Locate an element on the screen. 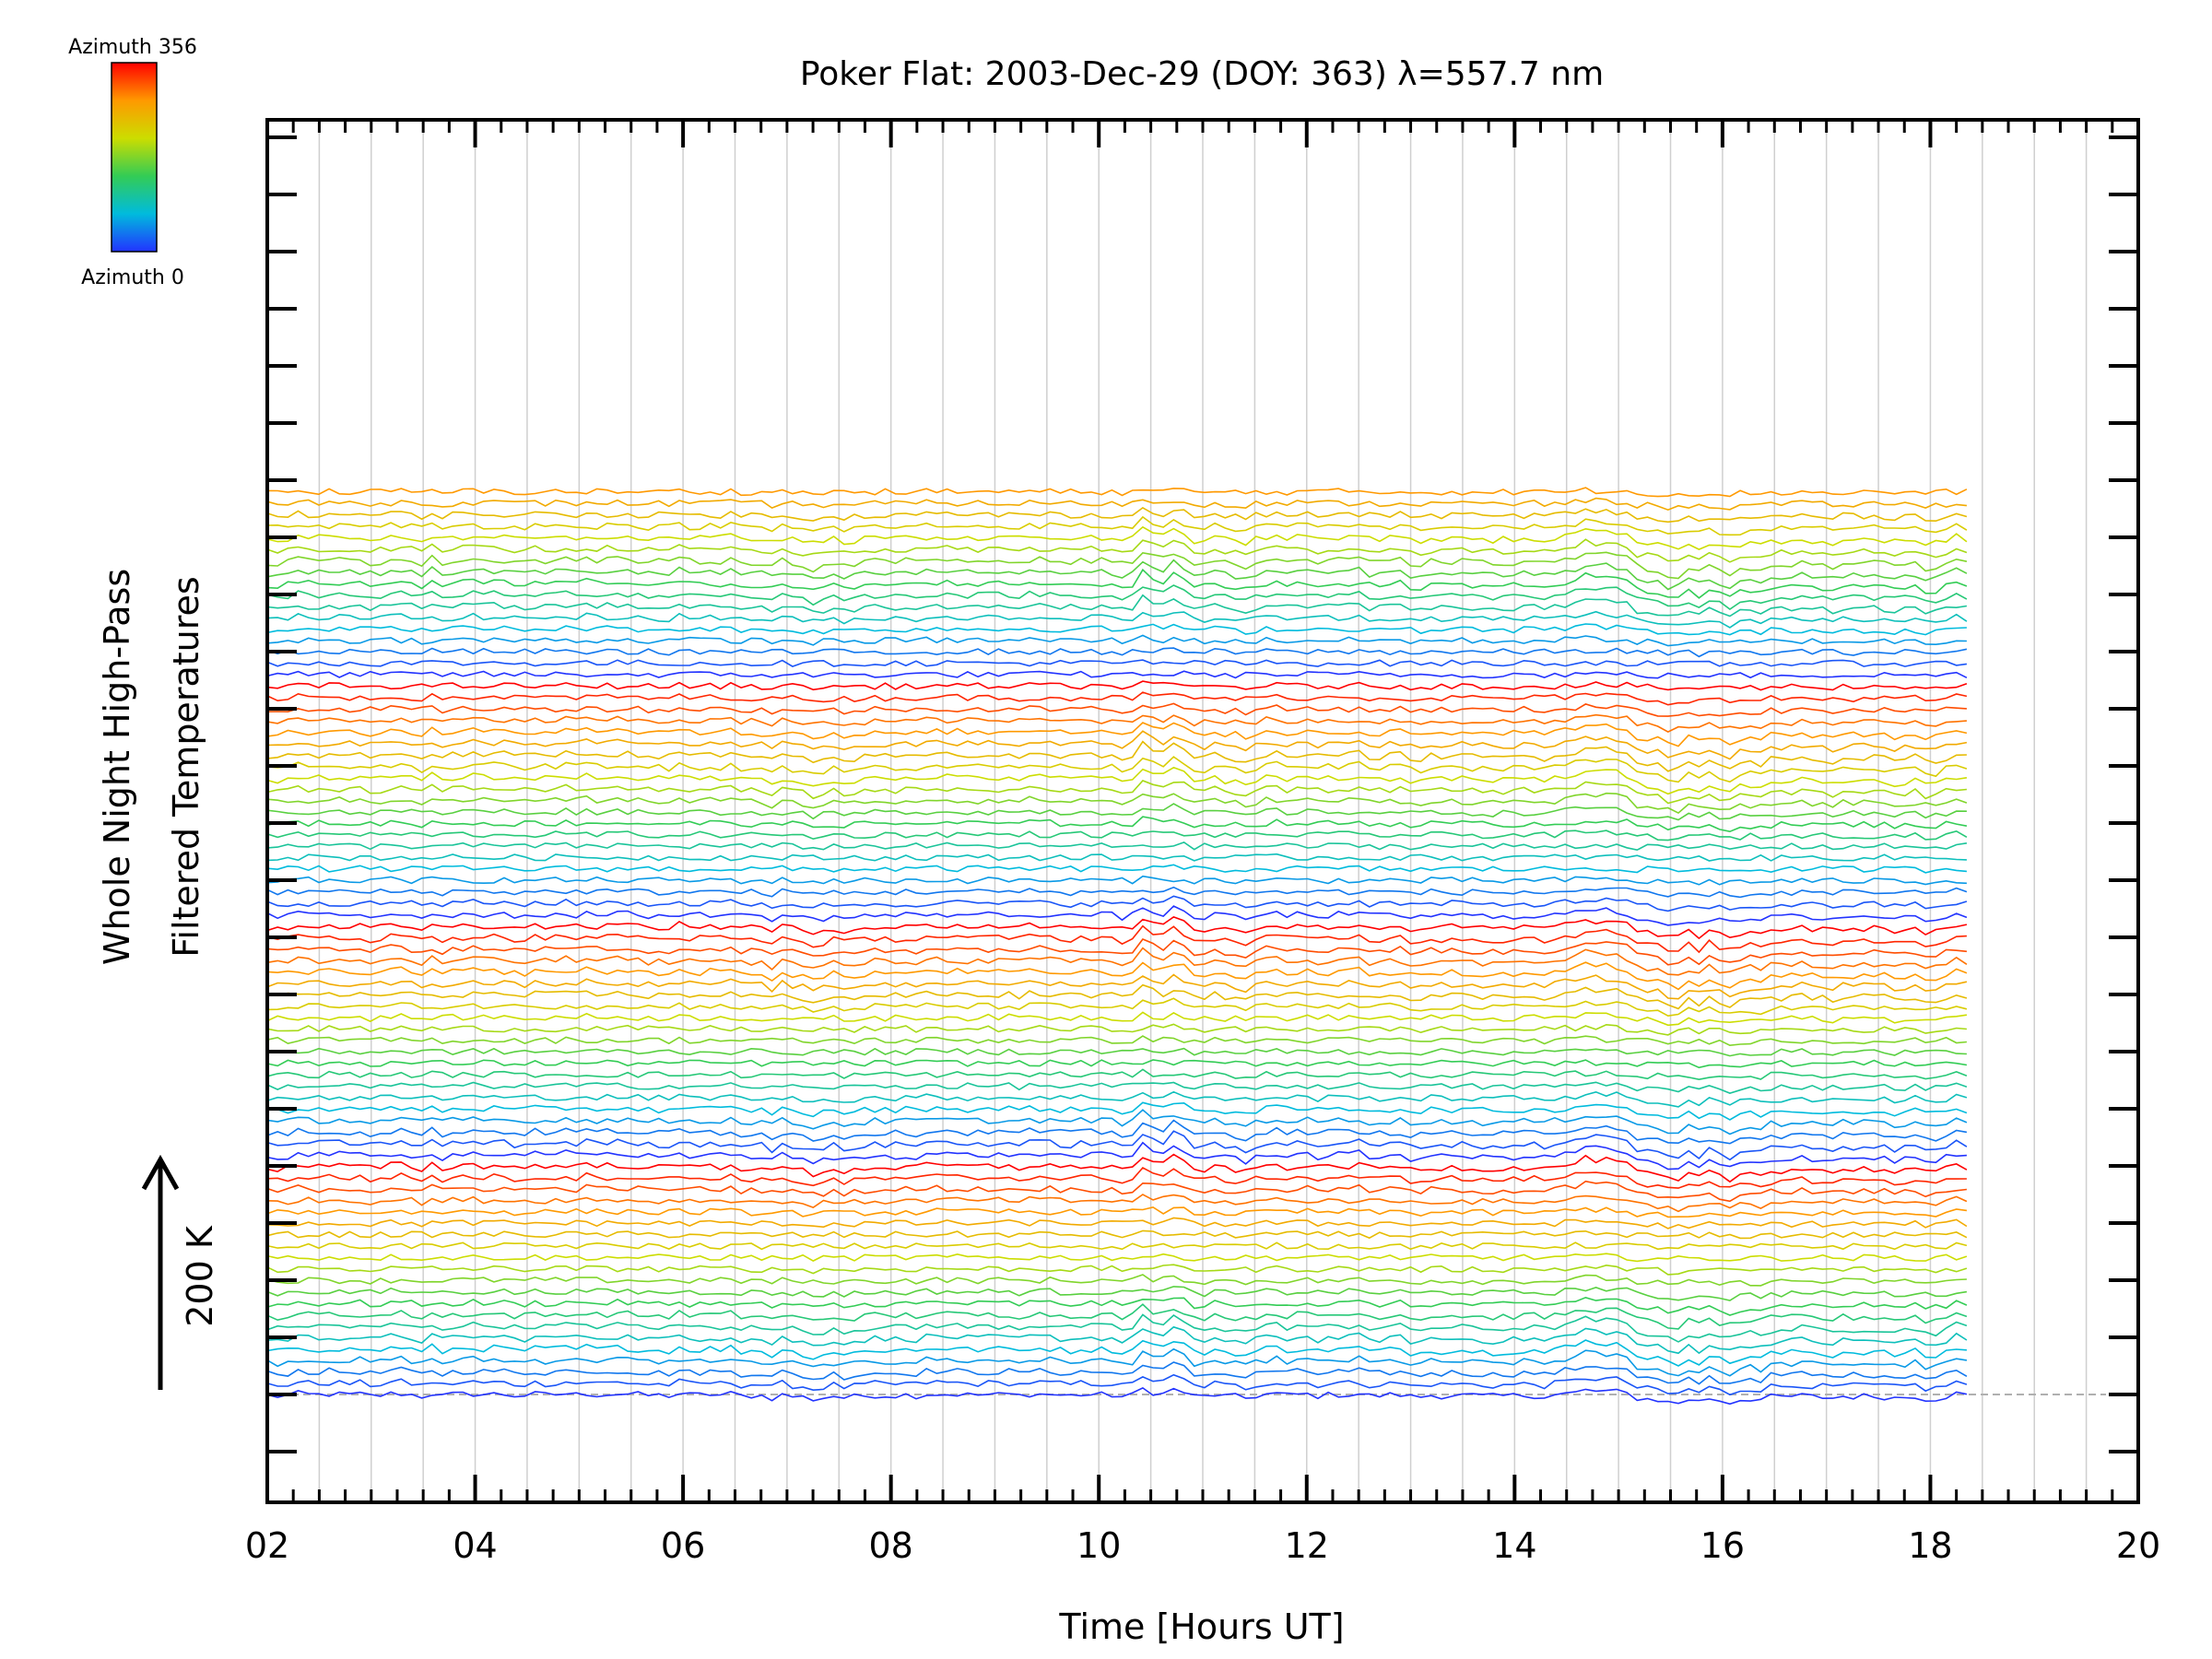  x-tick-label: 20 is located at coordinates (2138, 1545).